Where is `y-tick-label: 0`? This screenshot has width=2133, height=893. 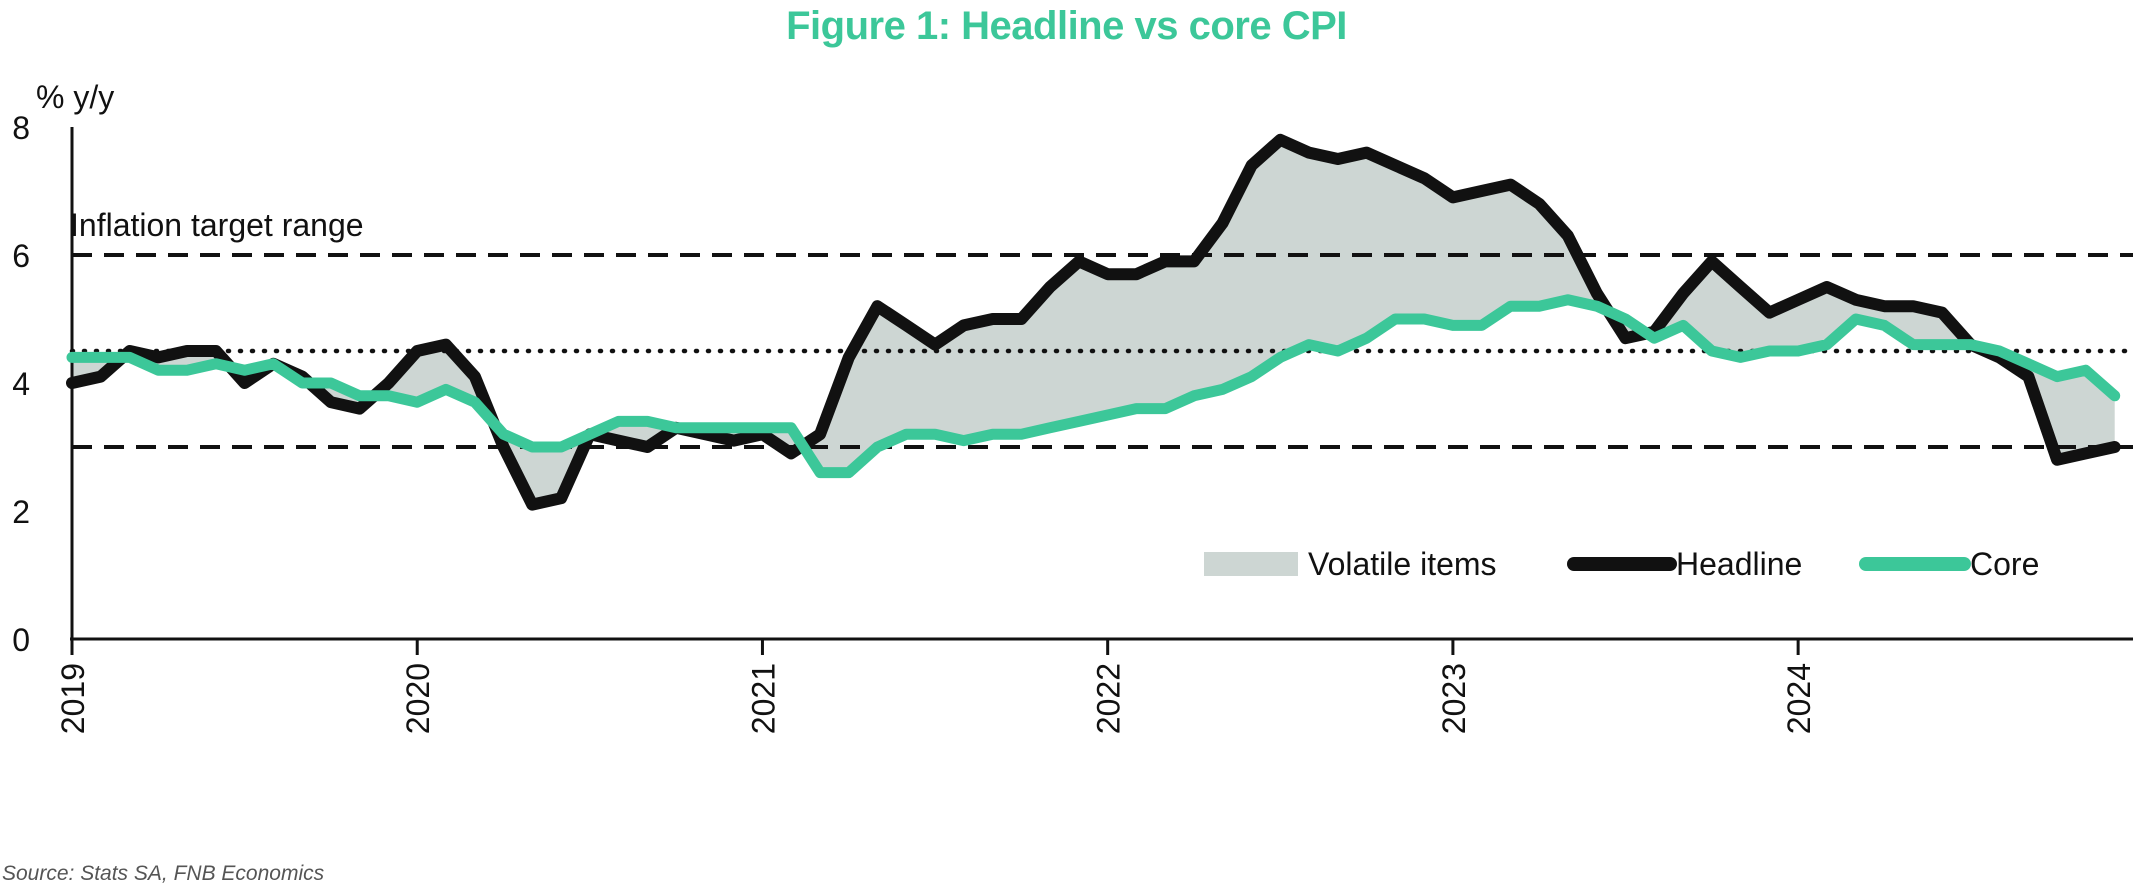
y-tick-label: 0 is located at coordinates (21, 640).